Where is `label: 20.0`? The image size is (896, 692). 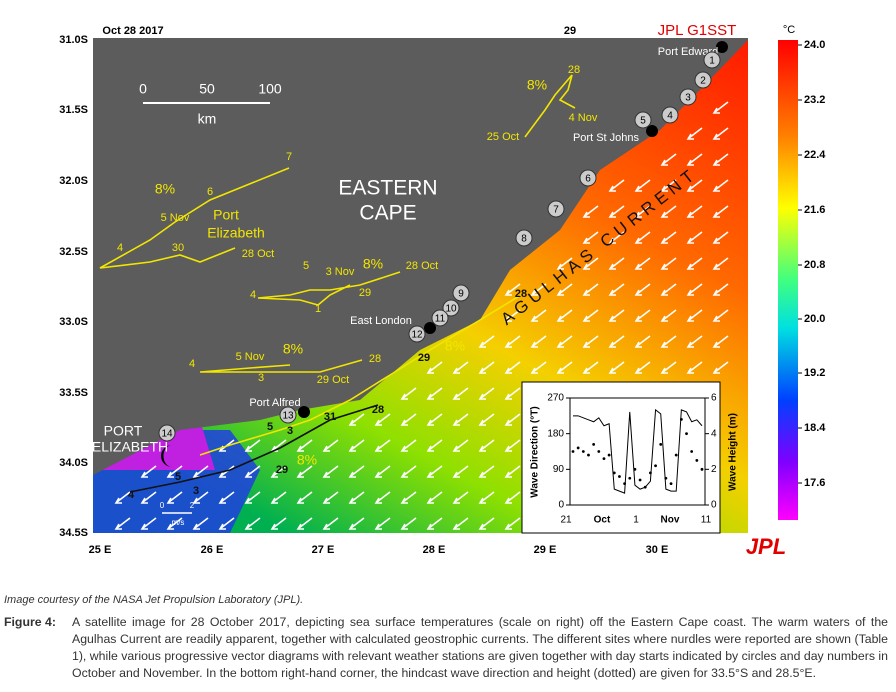
label: 20.0 is located at coordinates (814, 319).